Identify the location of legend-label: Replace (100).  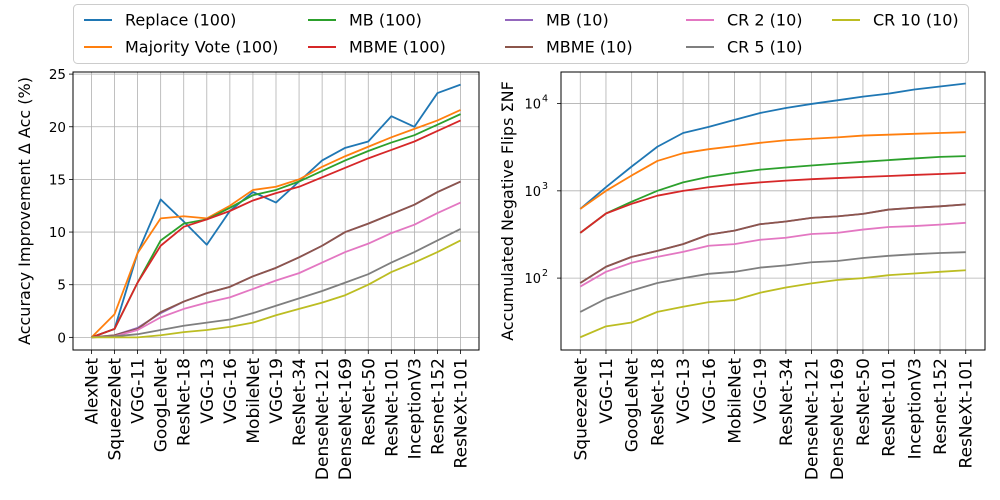
(180, 20).